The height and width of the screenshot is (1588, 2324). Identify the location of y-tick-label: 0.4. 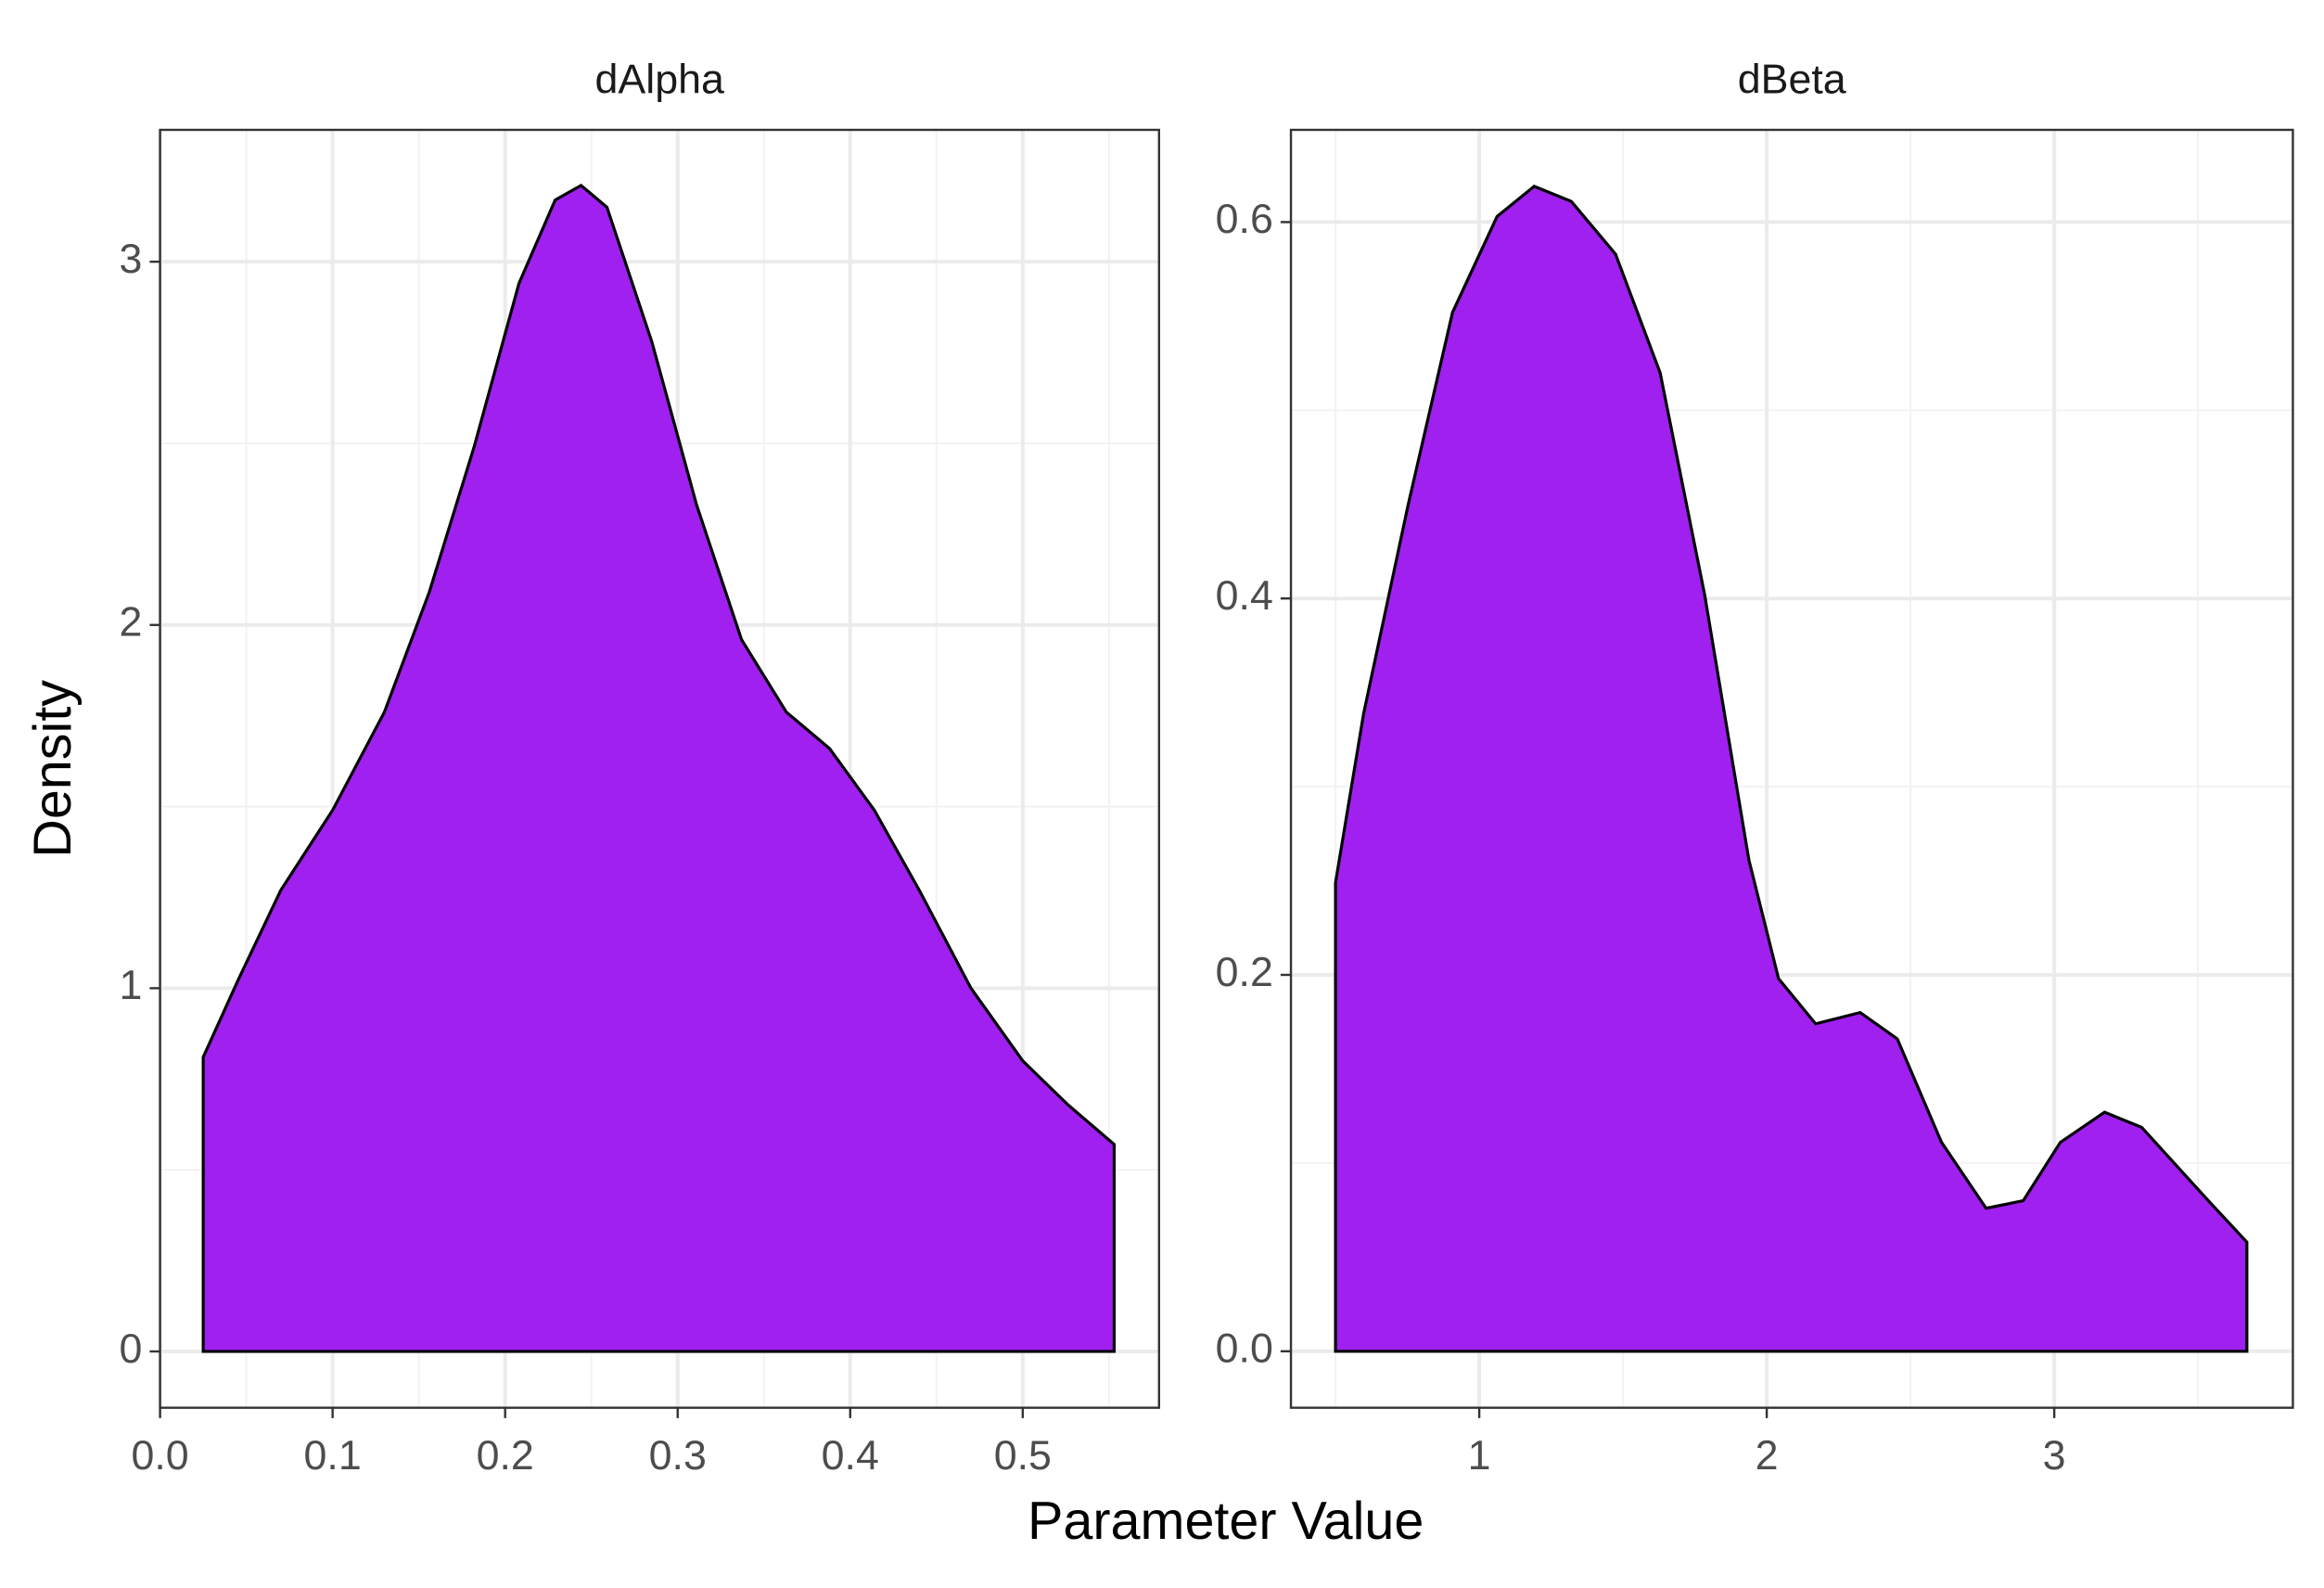
(1245, 595).